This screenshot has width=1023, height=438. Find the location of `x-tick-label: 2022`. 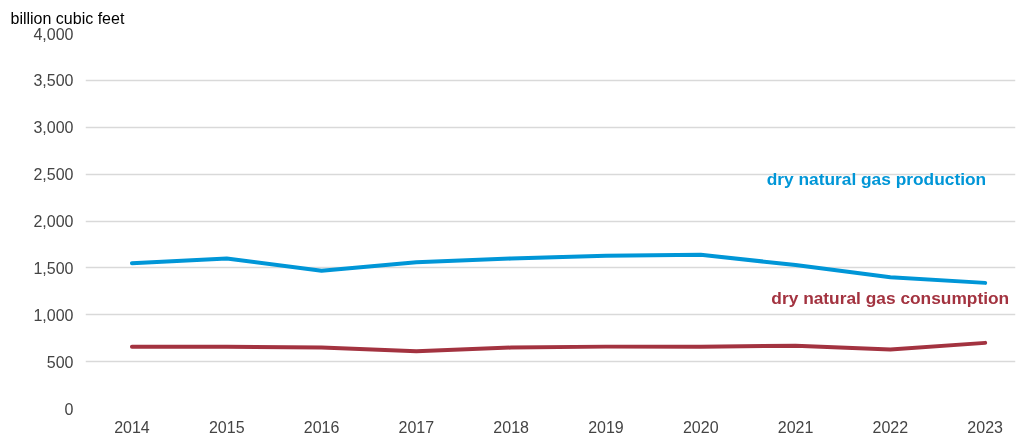

x-tick-label: 2022 is located at coordinates (890, 427).